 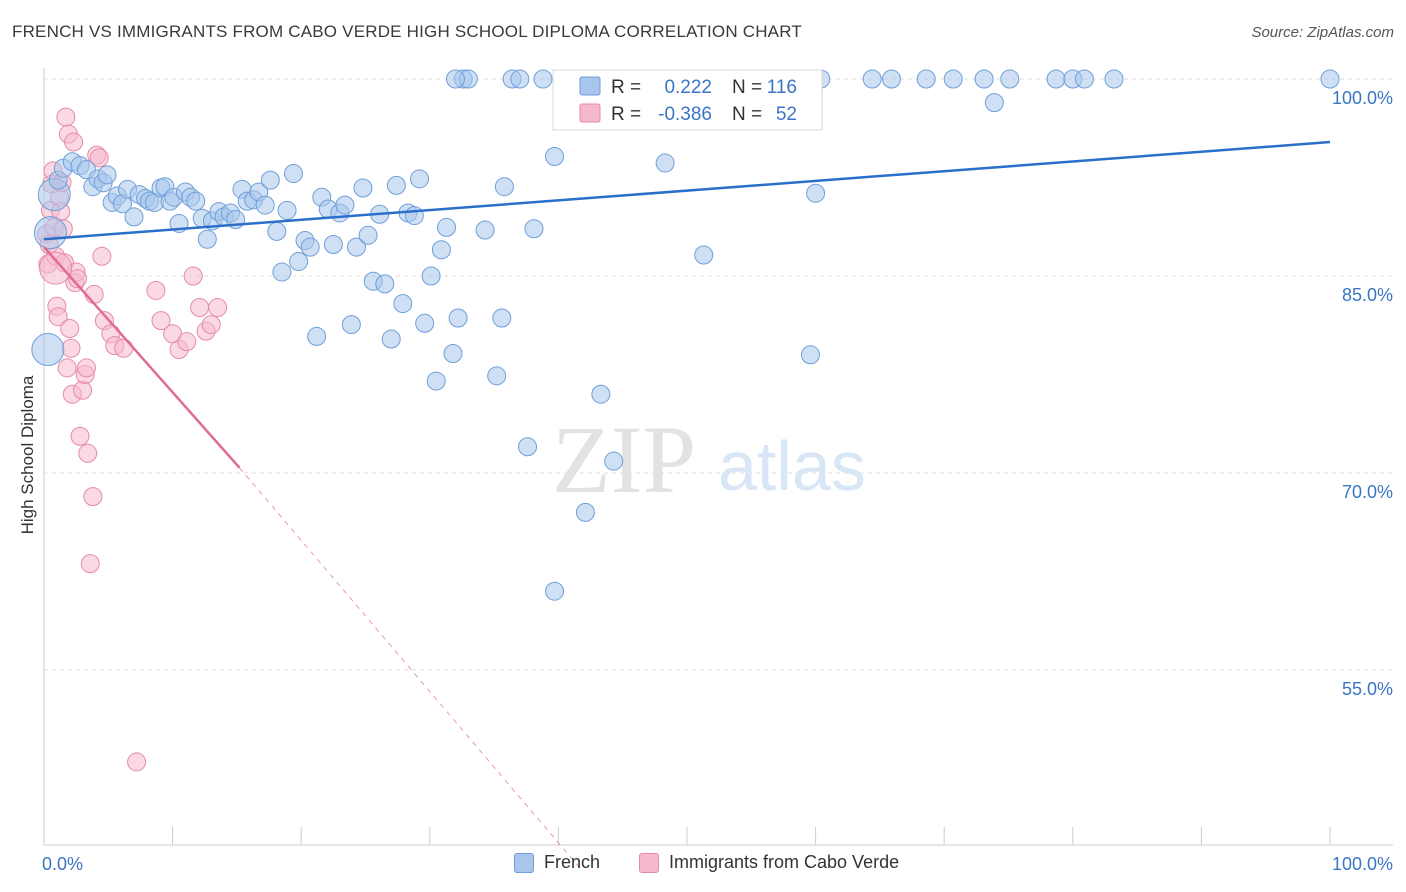 I want to click on legend-cabo-n-value: 52, so click(x=786, y=114).